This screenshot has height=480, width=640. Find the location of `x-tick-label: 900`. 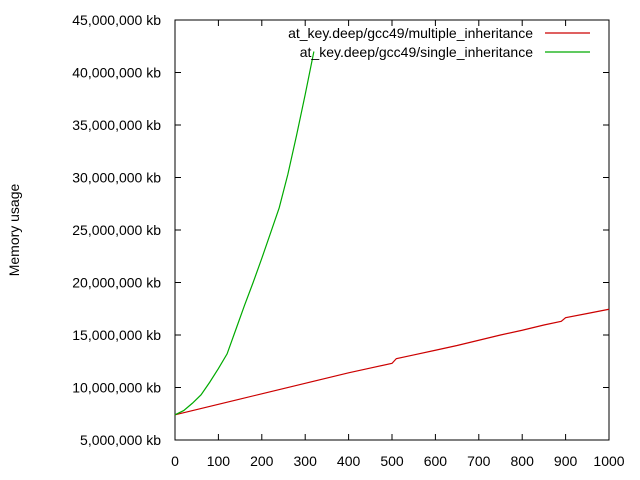

x-tick-label: 900 is located at coordinates (566, 461).